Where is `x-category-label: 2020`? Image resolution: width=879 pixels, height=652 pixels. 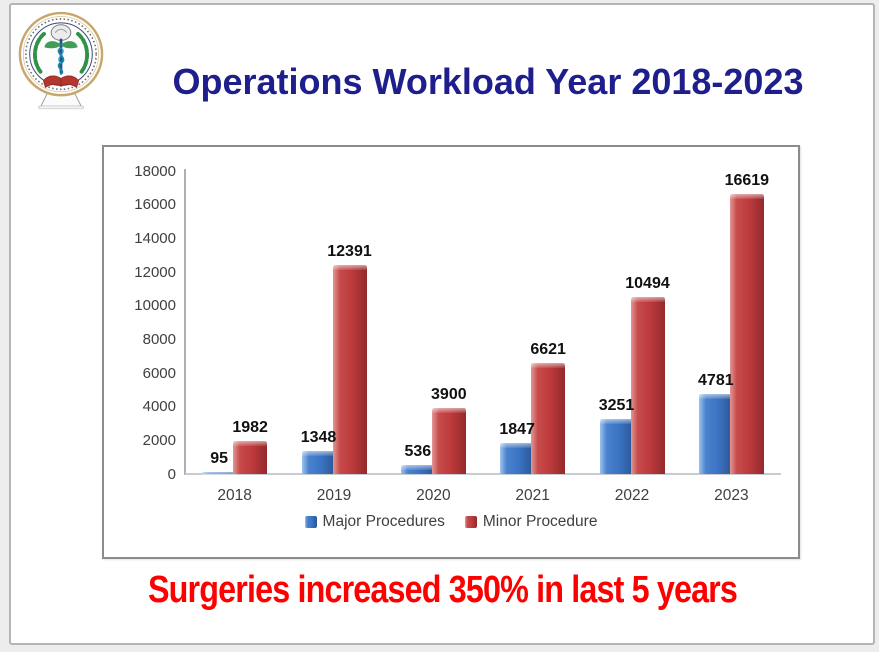
x-category-label: 2020 is located at coordinates (433, 495).